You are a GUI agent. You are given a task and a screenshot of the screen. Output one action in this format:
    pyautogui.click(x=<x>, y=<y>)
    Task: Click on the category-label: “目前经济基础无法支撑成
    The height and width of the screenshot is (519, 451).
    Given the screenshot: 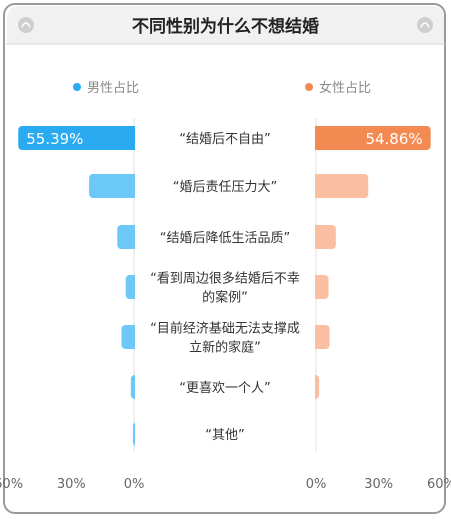 What is the action you would take?
    pyautogui.click(x=225, y=329)
    